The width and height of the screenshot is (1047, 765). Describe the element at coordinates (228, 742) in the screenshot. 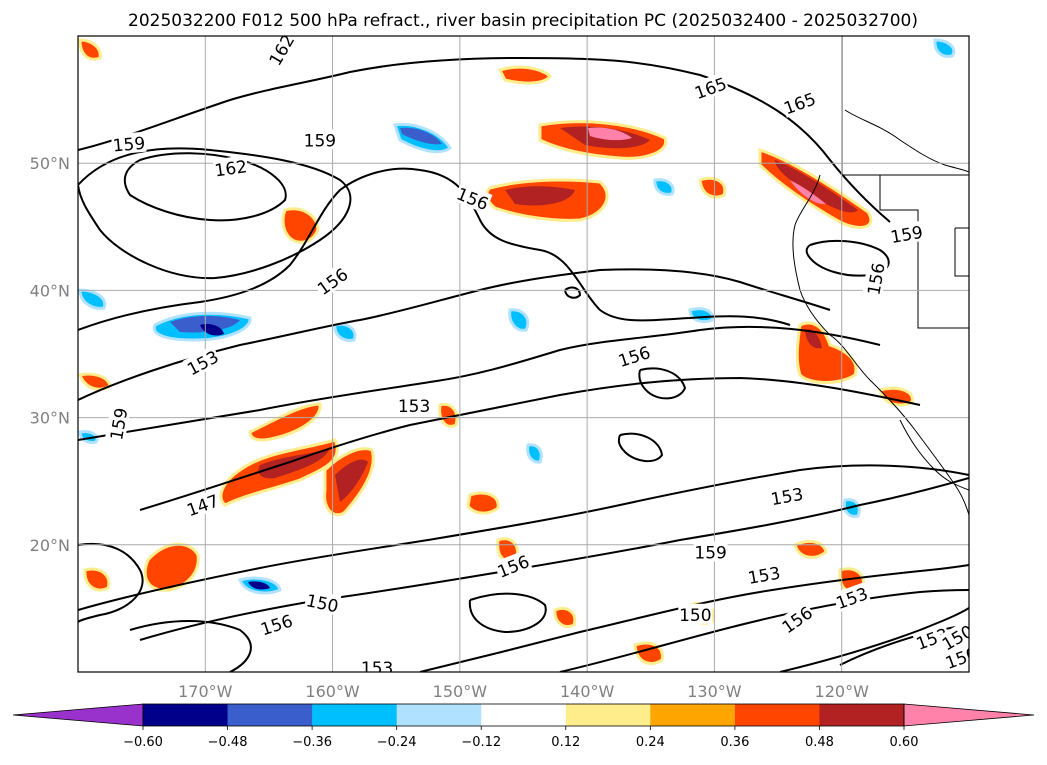

I see `colorbar-tick-label: −0.48` at that location.